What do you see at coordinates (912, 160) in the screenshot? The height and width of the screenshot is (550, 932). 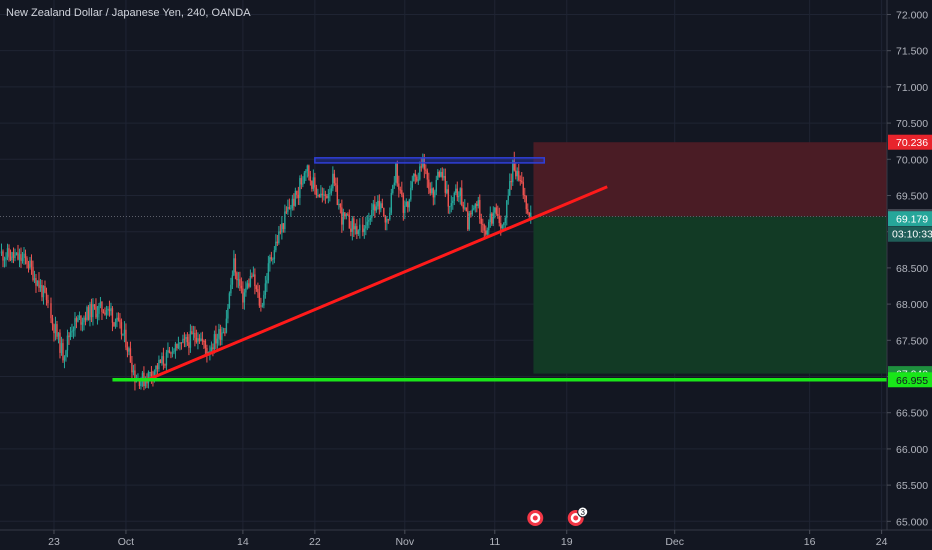 I see `price-tick-label: 70.000` at bounding box center [912, 160].